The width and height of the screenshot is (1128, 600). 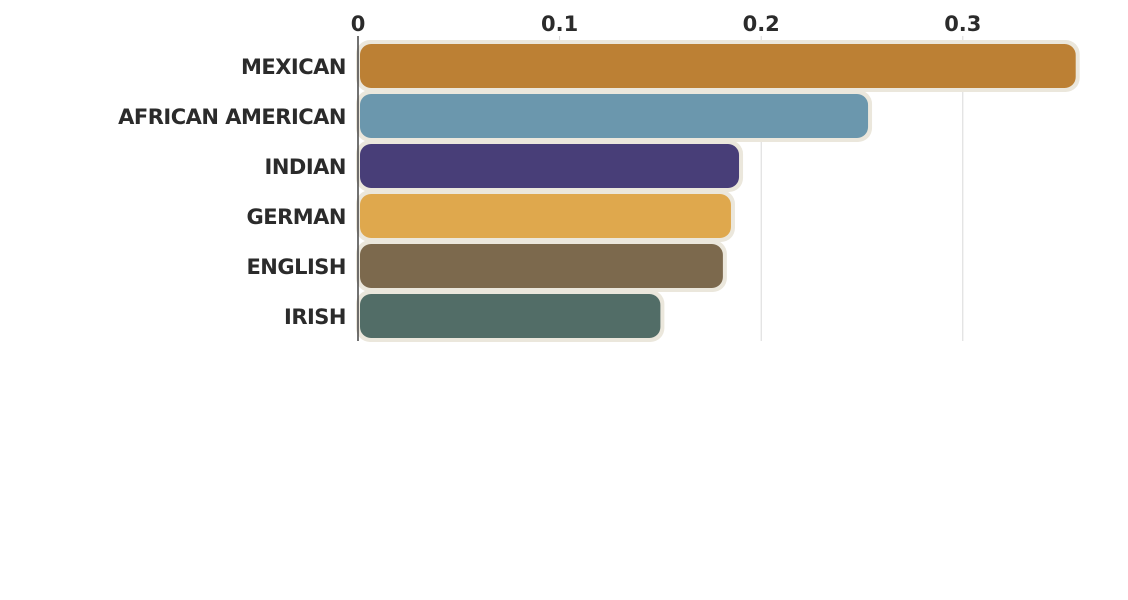 I want to click on x-tick-label: 0, so click(x=358, y=24).